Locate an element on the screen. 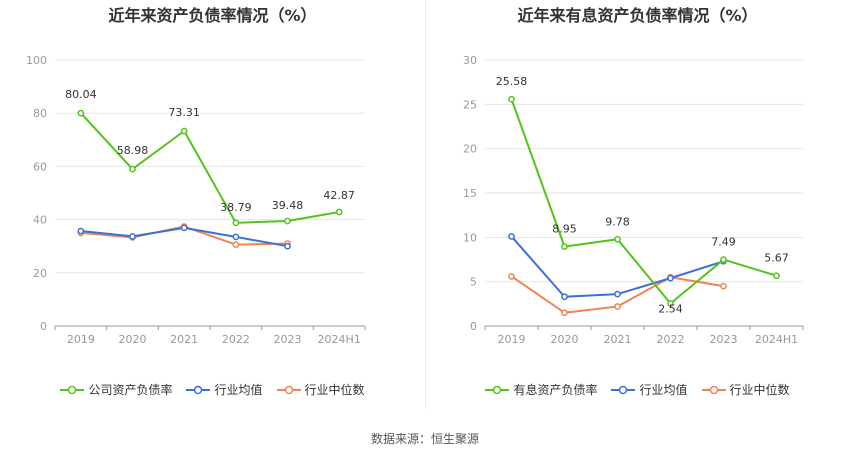 Image resolution: width=850 pixels, height=459 pixels. legend-item: 公司资产负债率 is located at coordinates (116, 389).